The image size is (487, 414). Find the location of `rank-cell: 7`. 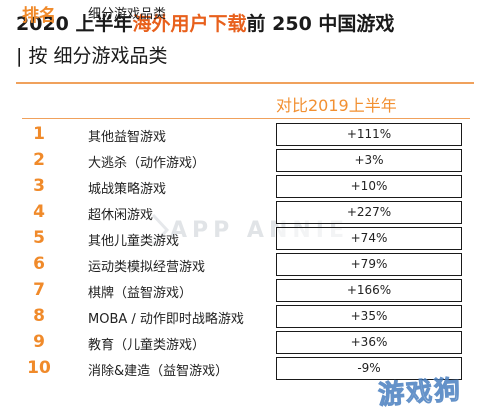

rank-cell: 7 is located at coordinates (39, 290).